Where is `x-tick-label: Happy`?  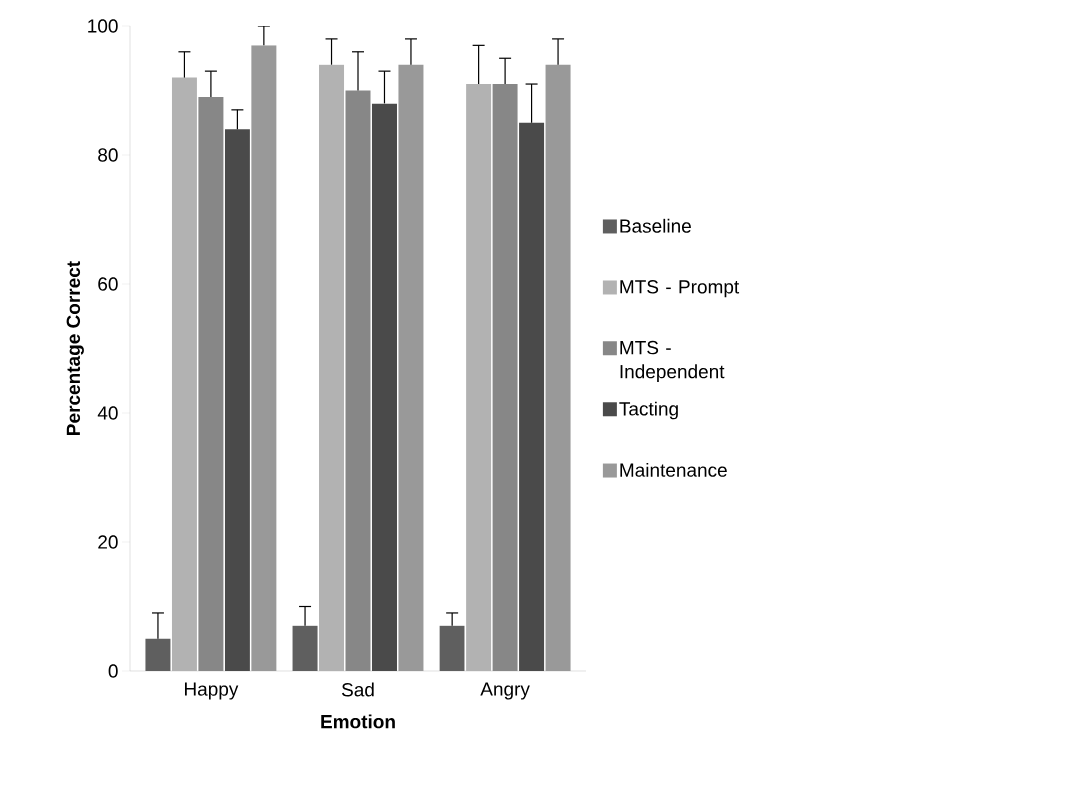 x-tick-label: Happy is located at coordinates (212, 691).